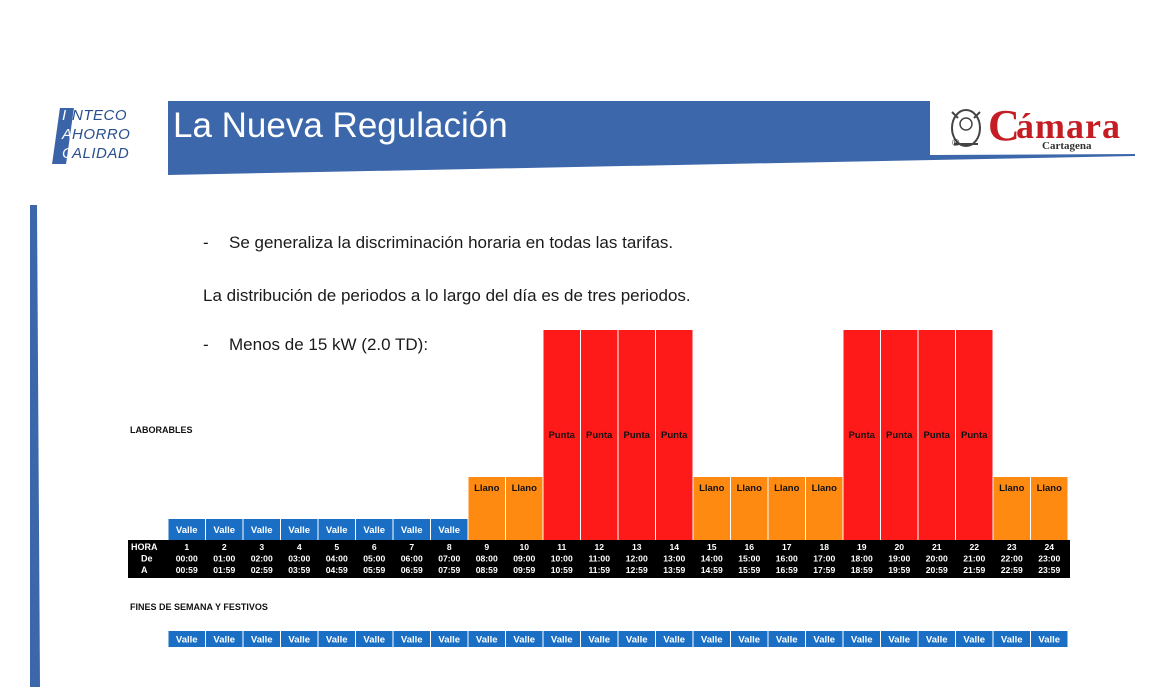 The width and height of the screenshot is (1161, 687). What do you see at coordinates (299, 570) in the screenshot?
I see `cell-2-4: 03:59` at bounding box center [299, 570].